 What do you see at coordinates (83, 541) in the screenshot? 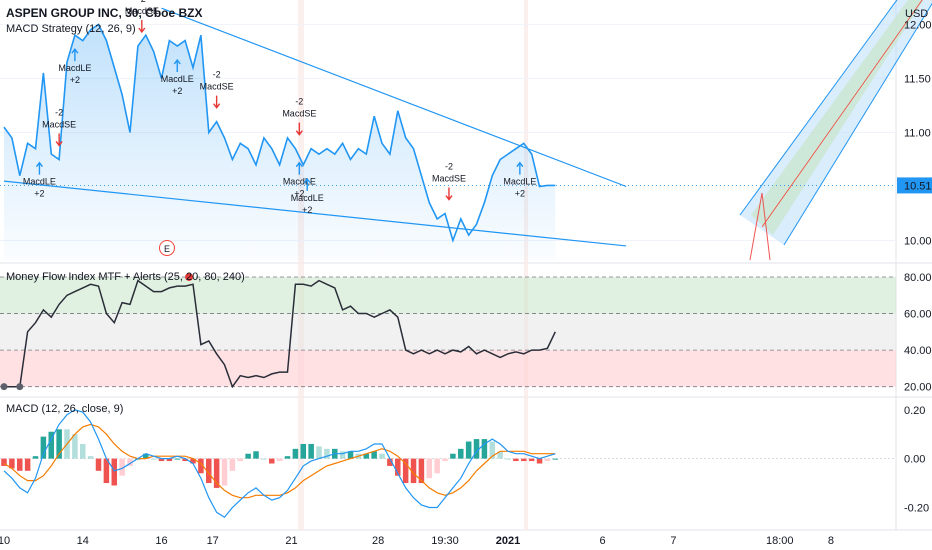
I see `time-tick-label: 14` at bounding box center [83, 541].